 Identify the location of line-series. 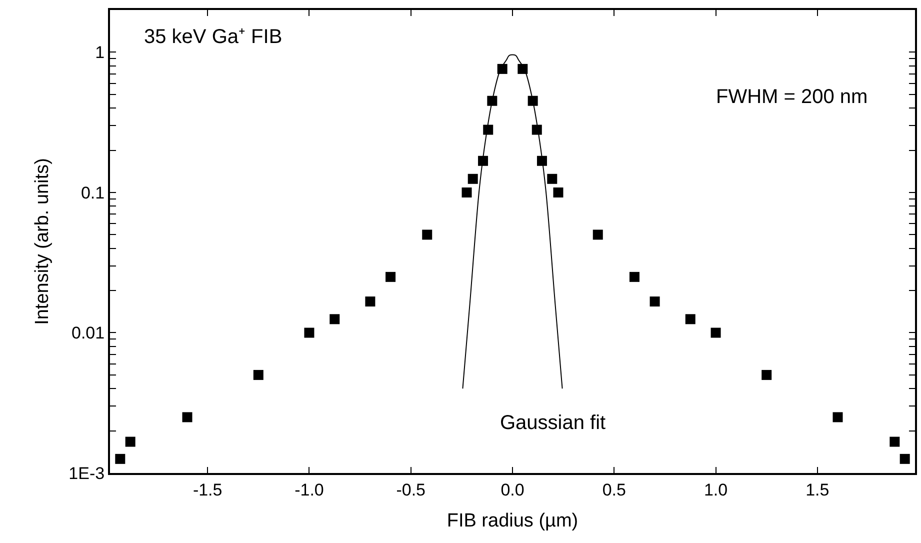
(512, 222).